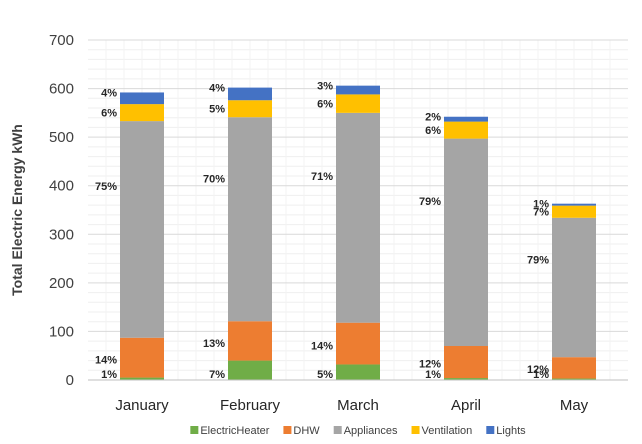 This screenshot has width=642, height=444. I want to click on y-tick-label: 700, so click(61, 40).